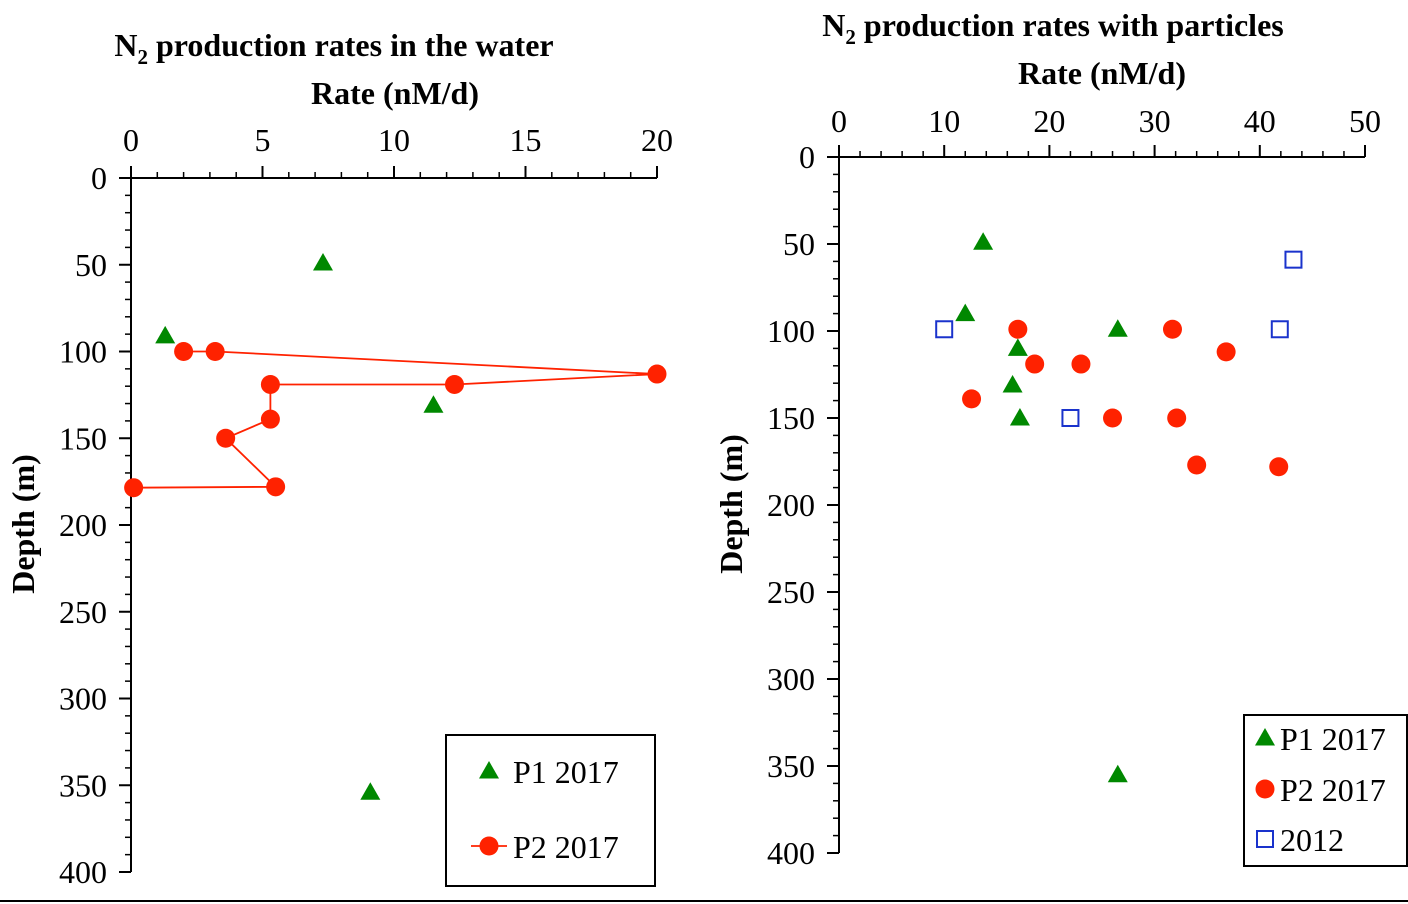 This screenshot has width=1408, height=904. Describe the element at coordinates (1365, 121) in the screenshot. I see `x-tick-label: 50` at that location.